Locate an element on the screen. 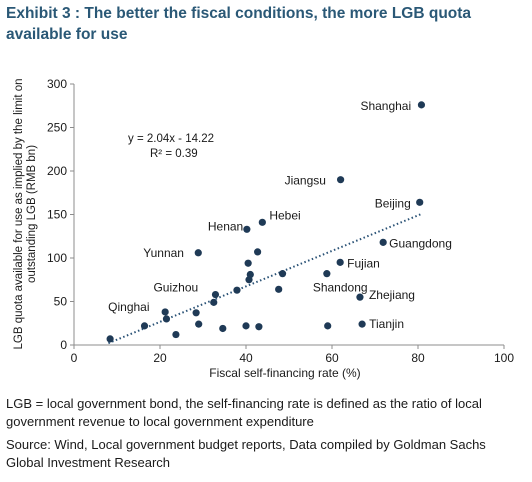 The width and height of the screenshot is (532, 482). x-axis-title: Fiscal self-financing rate (%) is located at coordinates (284, 373).